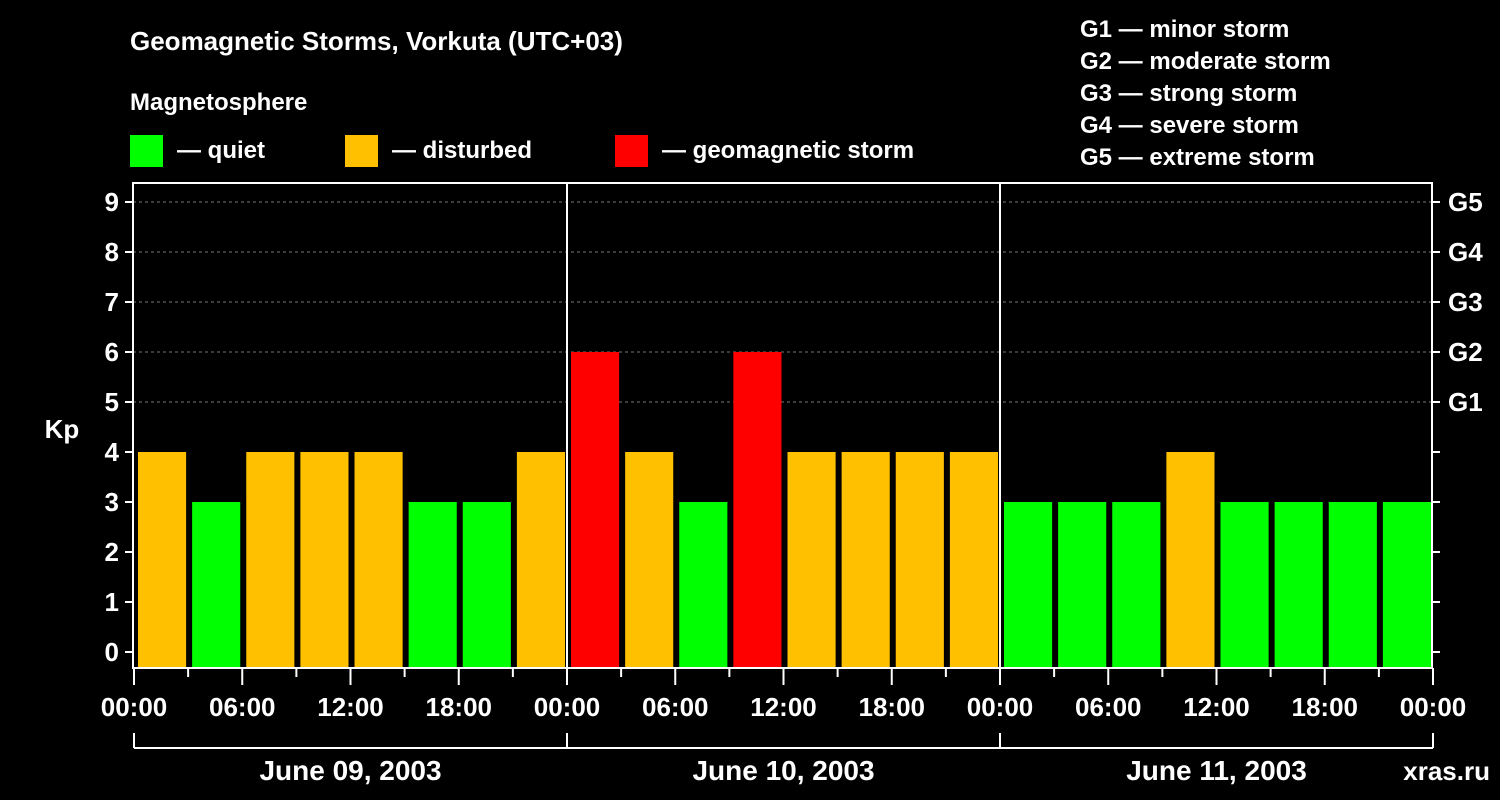 This screenshot has height=800, width=1500. I want to click on y-tick-label: 3, so click(112, 502).